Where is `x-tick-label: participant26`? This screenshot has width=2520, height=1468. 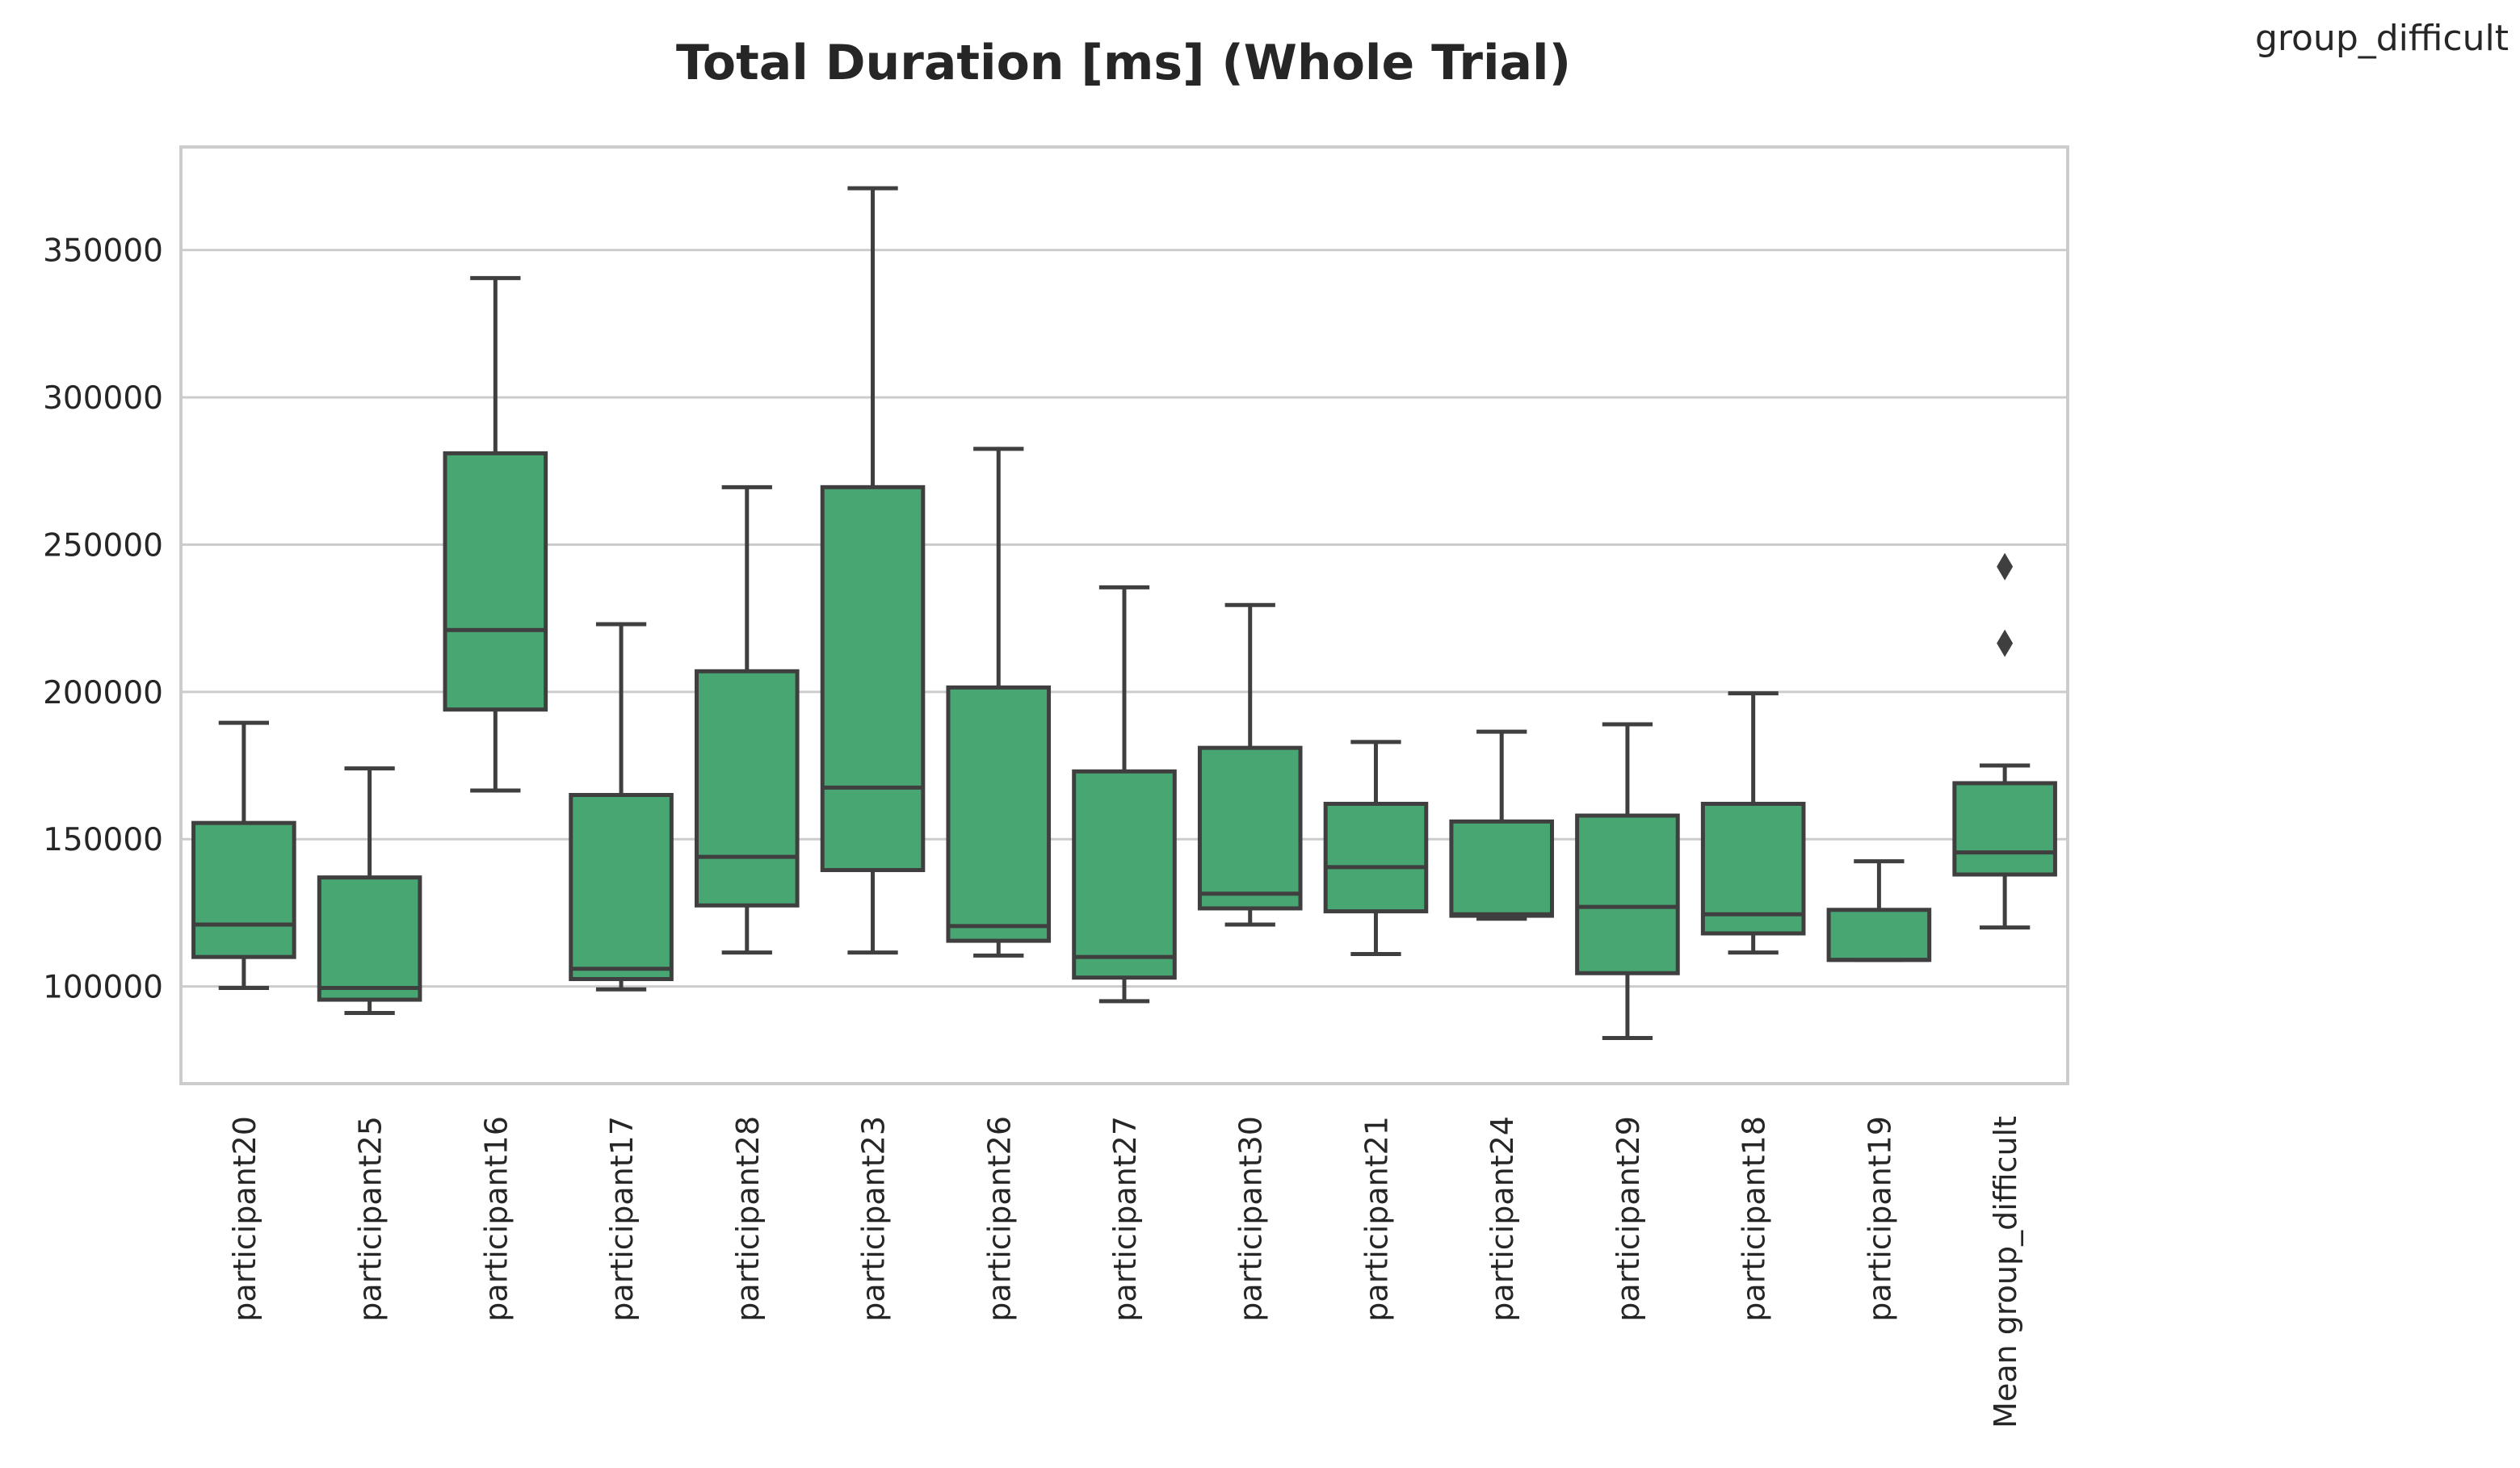
x-tick-label: participant26 is located at coordinates (999, 1219).